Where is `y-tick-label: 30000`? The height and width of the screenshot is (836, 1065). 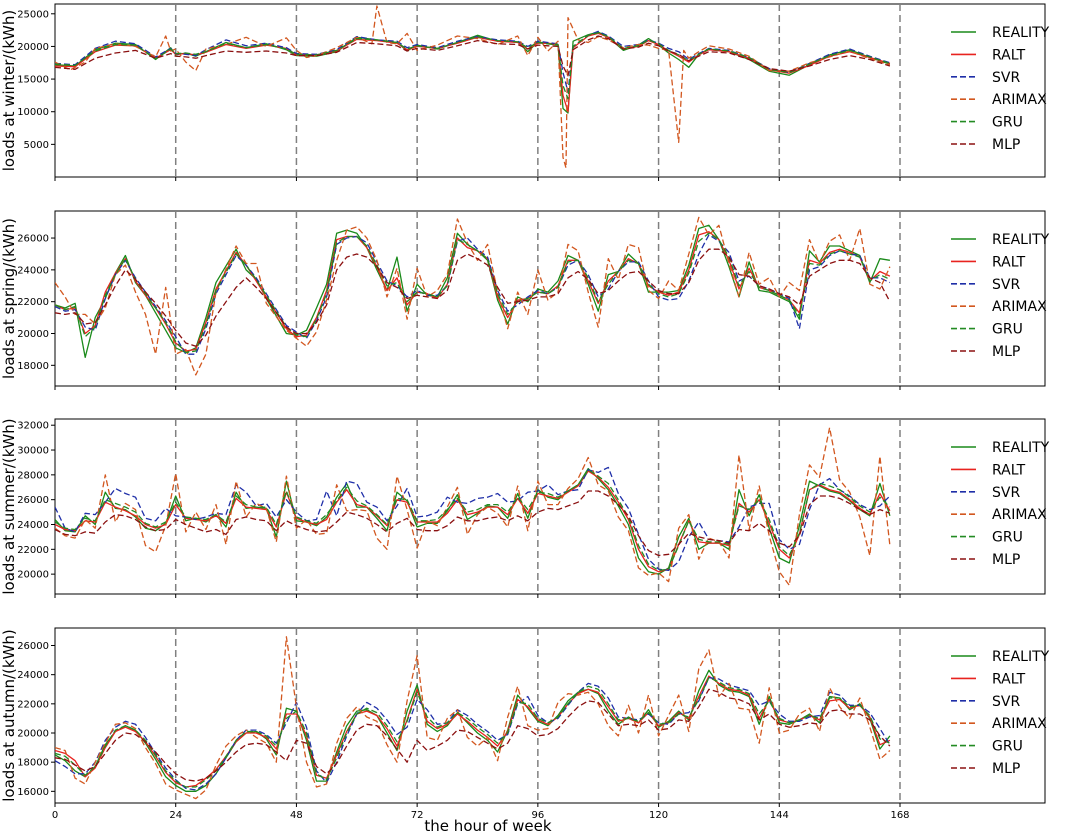 y-tick-label: 30000 is located at coordinates (33, 451).